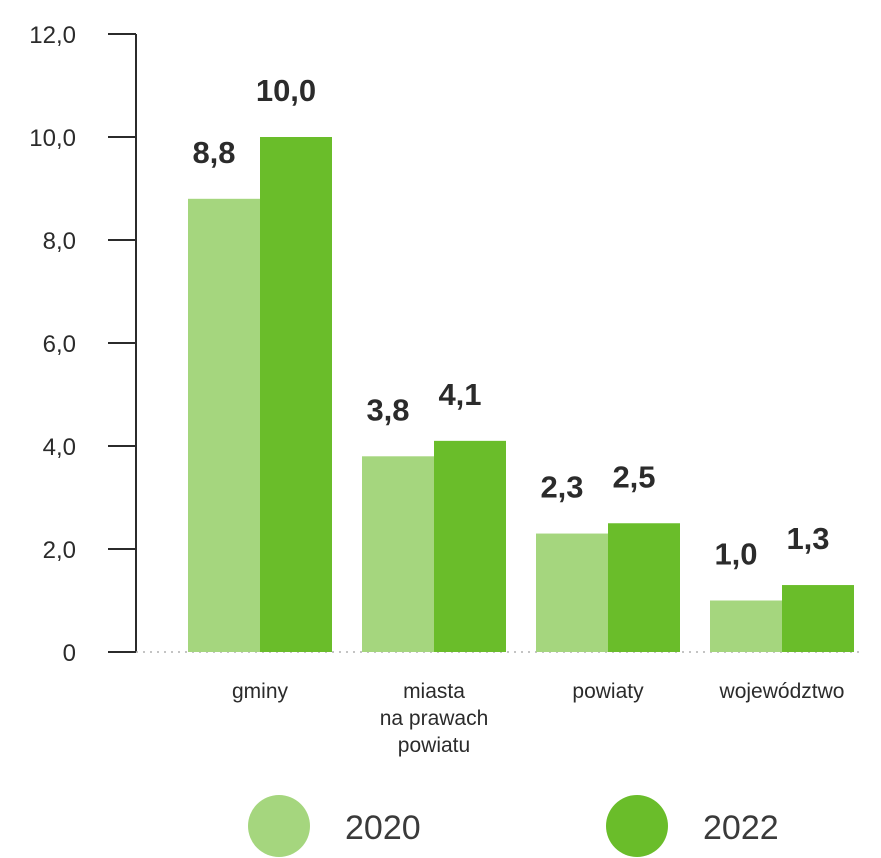 This screenshot has width=881, height=858. I want to click on data-label: 10,0, so click(286, 90).